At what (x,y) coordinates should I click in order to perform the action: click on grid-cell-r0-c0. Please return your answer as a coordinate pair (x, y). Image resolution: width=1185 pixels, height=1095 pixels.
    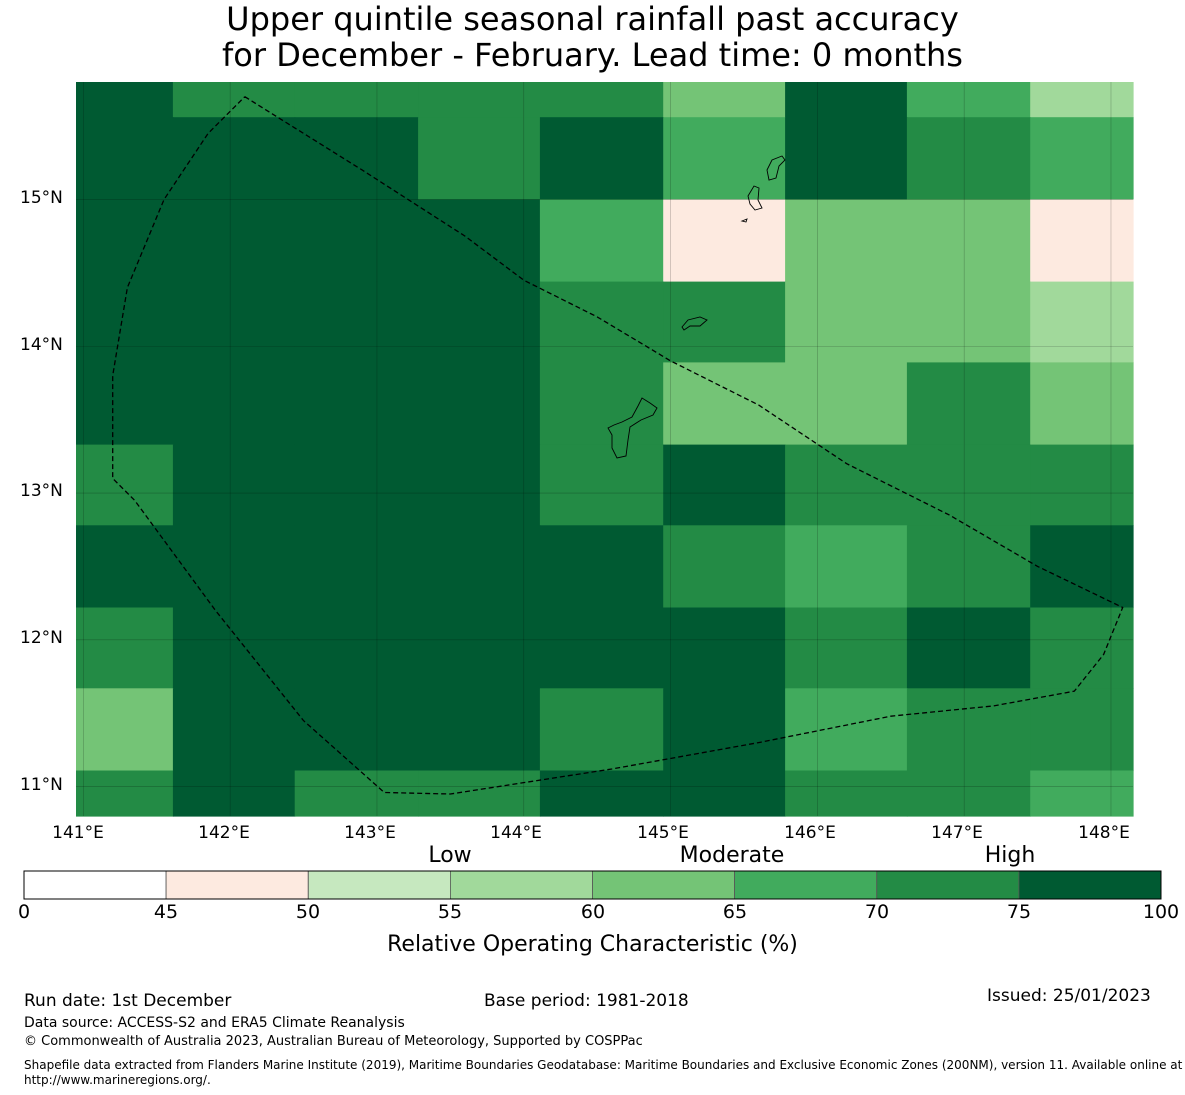
    Looking at the image, I should click on (125, 100).